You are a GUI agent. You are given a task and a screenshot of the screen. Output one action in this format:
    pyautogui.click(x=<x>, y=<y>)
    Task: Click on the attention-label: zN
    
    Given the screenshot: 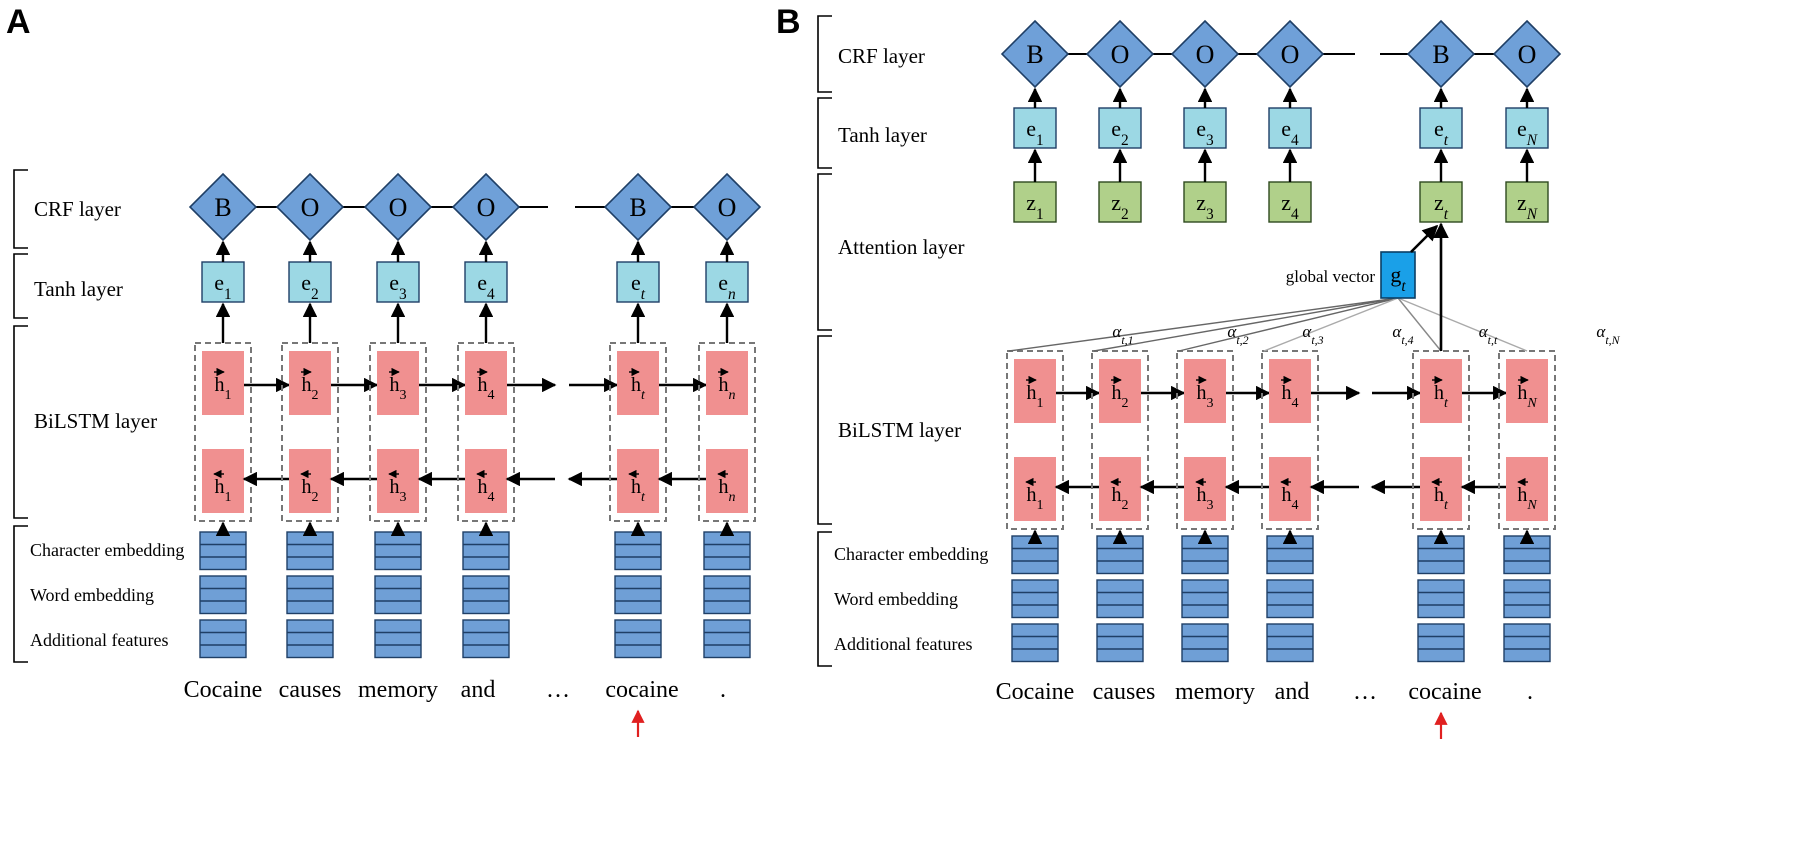 What is the action you would take?
    pyautogui.click(x=1527, y=206)
    